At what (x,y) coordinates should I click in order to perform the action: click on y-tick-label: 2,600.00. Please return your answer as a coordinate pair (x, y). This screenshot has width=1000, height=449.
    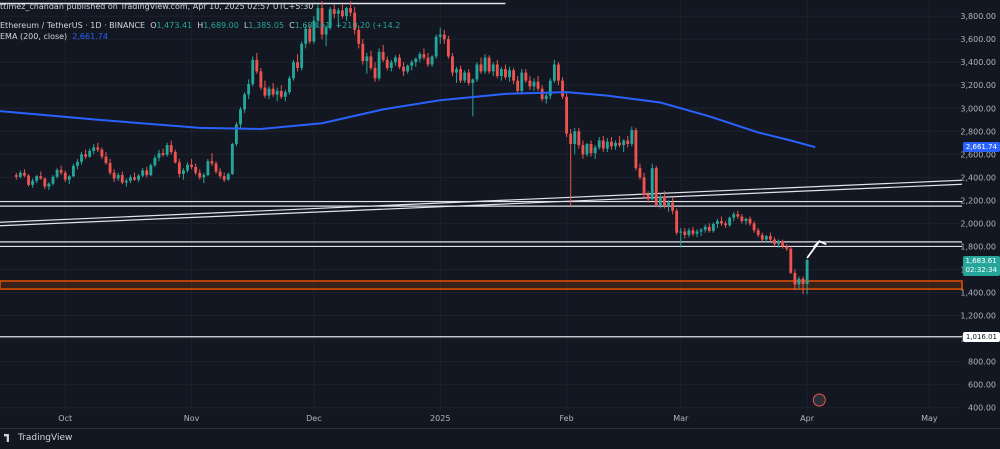
    Looking at the image, I should click on (978, 154).